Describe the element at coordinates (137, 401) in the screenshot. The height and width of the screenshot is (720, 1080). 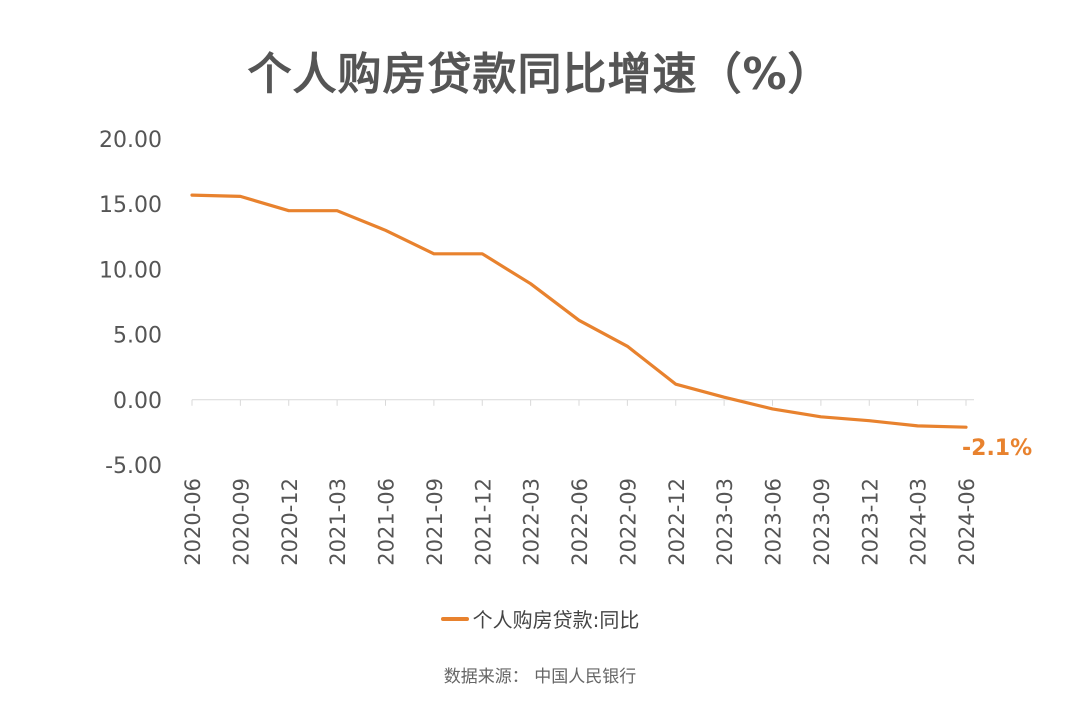
I see `y-tick-label: 0.00` at that location.